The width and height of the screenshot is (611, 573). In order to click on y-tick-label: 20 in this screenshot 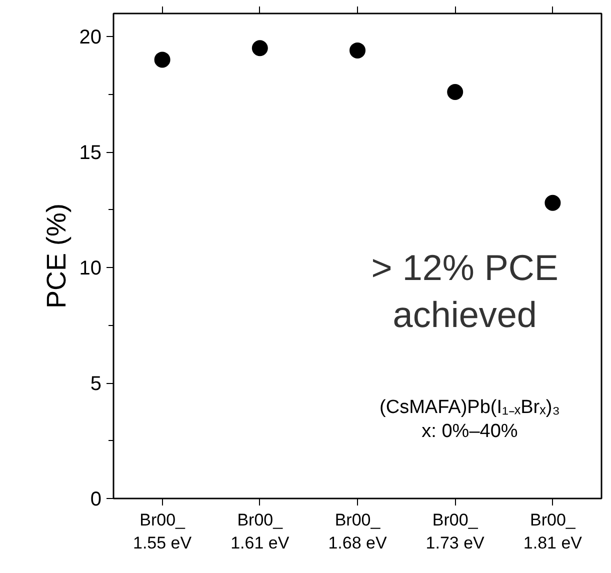, I will do `click(90, 37)`.